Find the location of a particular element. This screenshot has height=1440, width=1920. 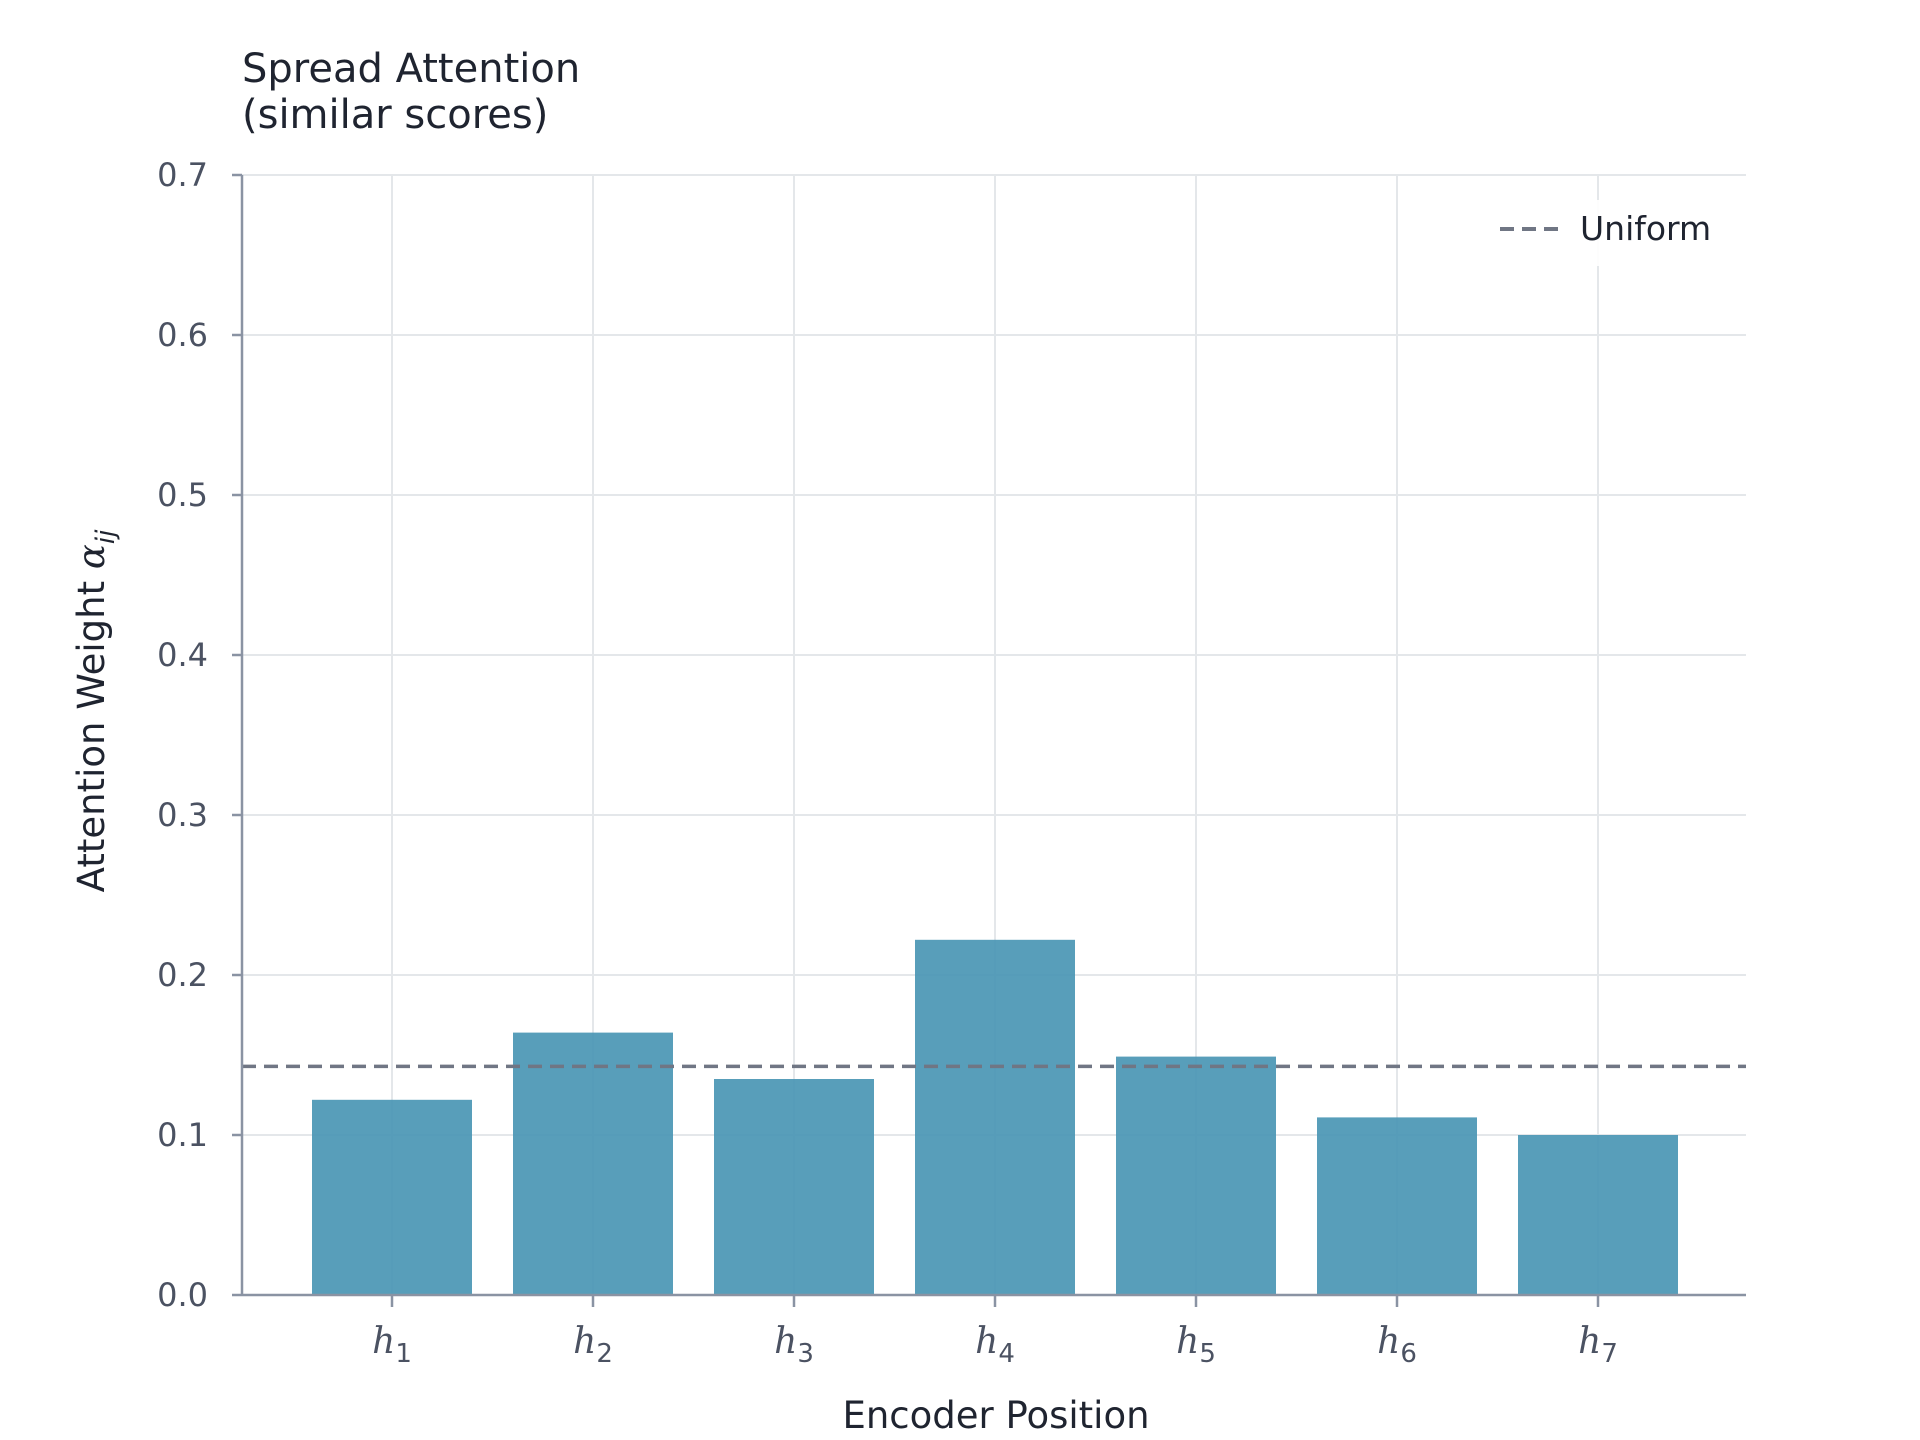

x-tick-label: h5 is located at coordinates (1196, 1345).